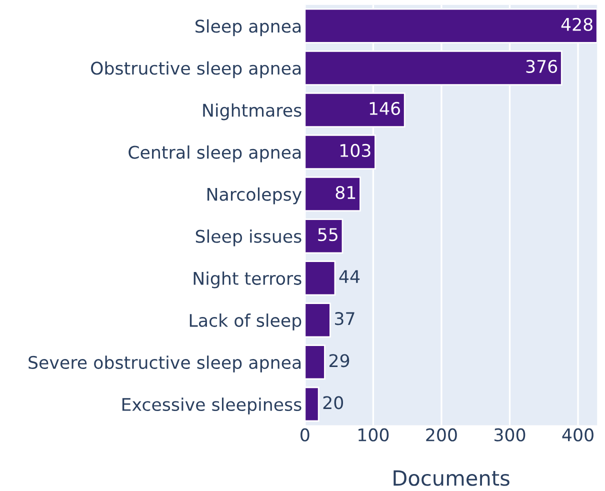  I want to click on x-tick-label: 400, so click(578, 435).